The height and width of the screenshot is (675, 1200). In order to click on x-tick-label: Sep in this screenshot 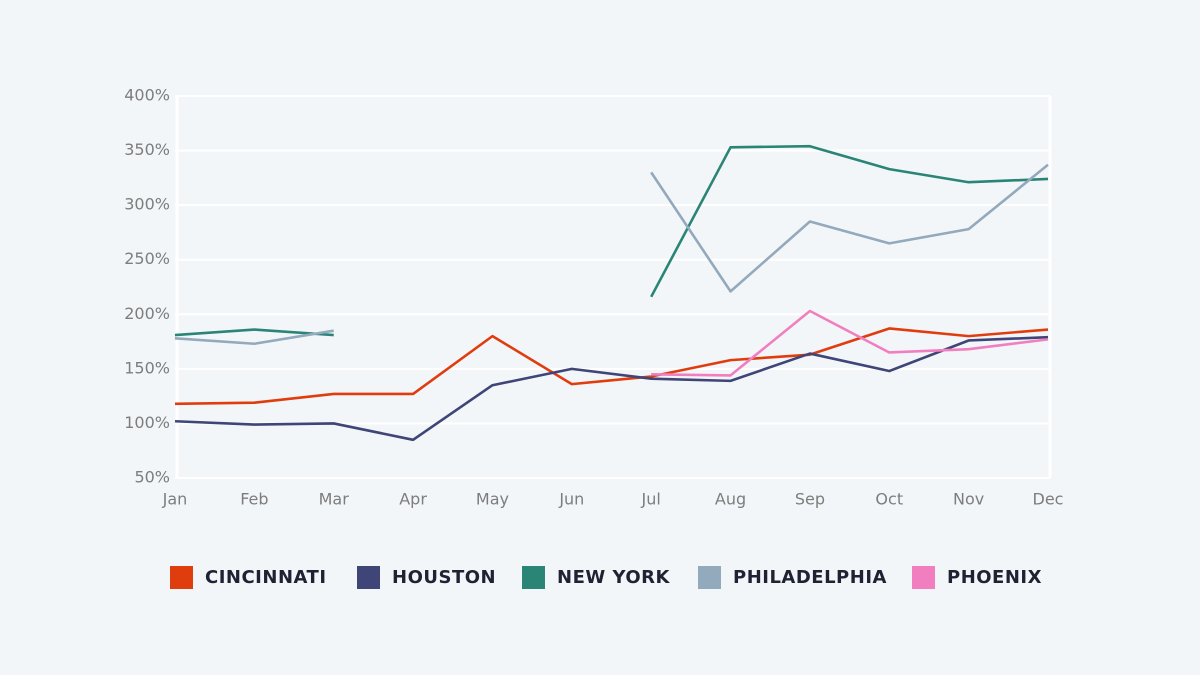, I will do `click(810, 499)`.